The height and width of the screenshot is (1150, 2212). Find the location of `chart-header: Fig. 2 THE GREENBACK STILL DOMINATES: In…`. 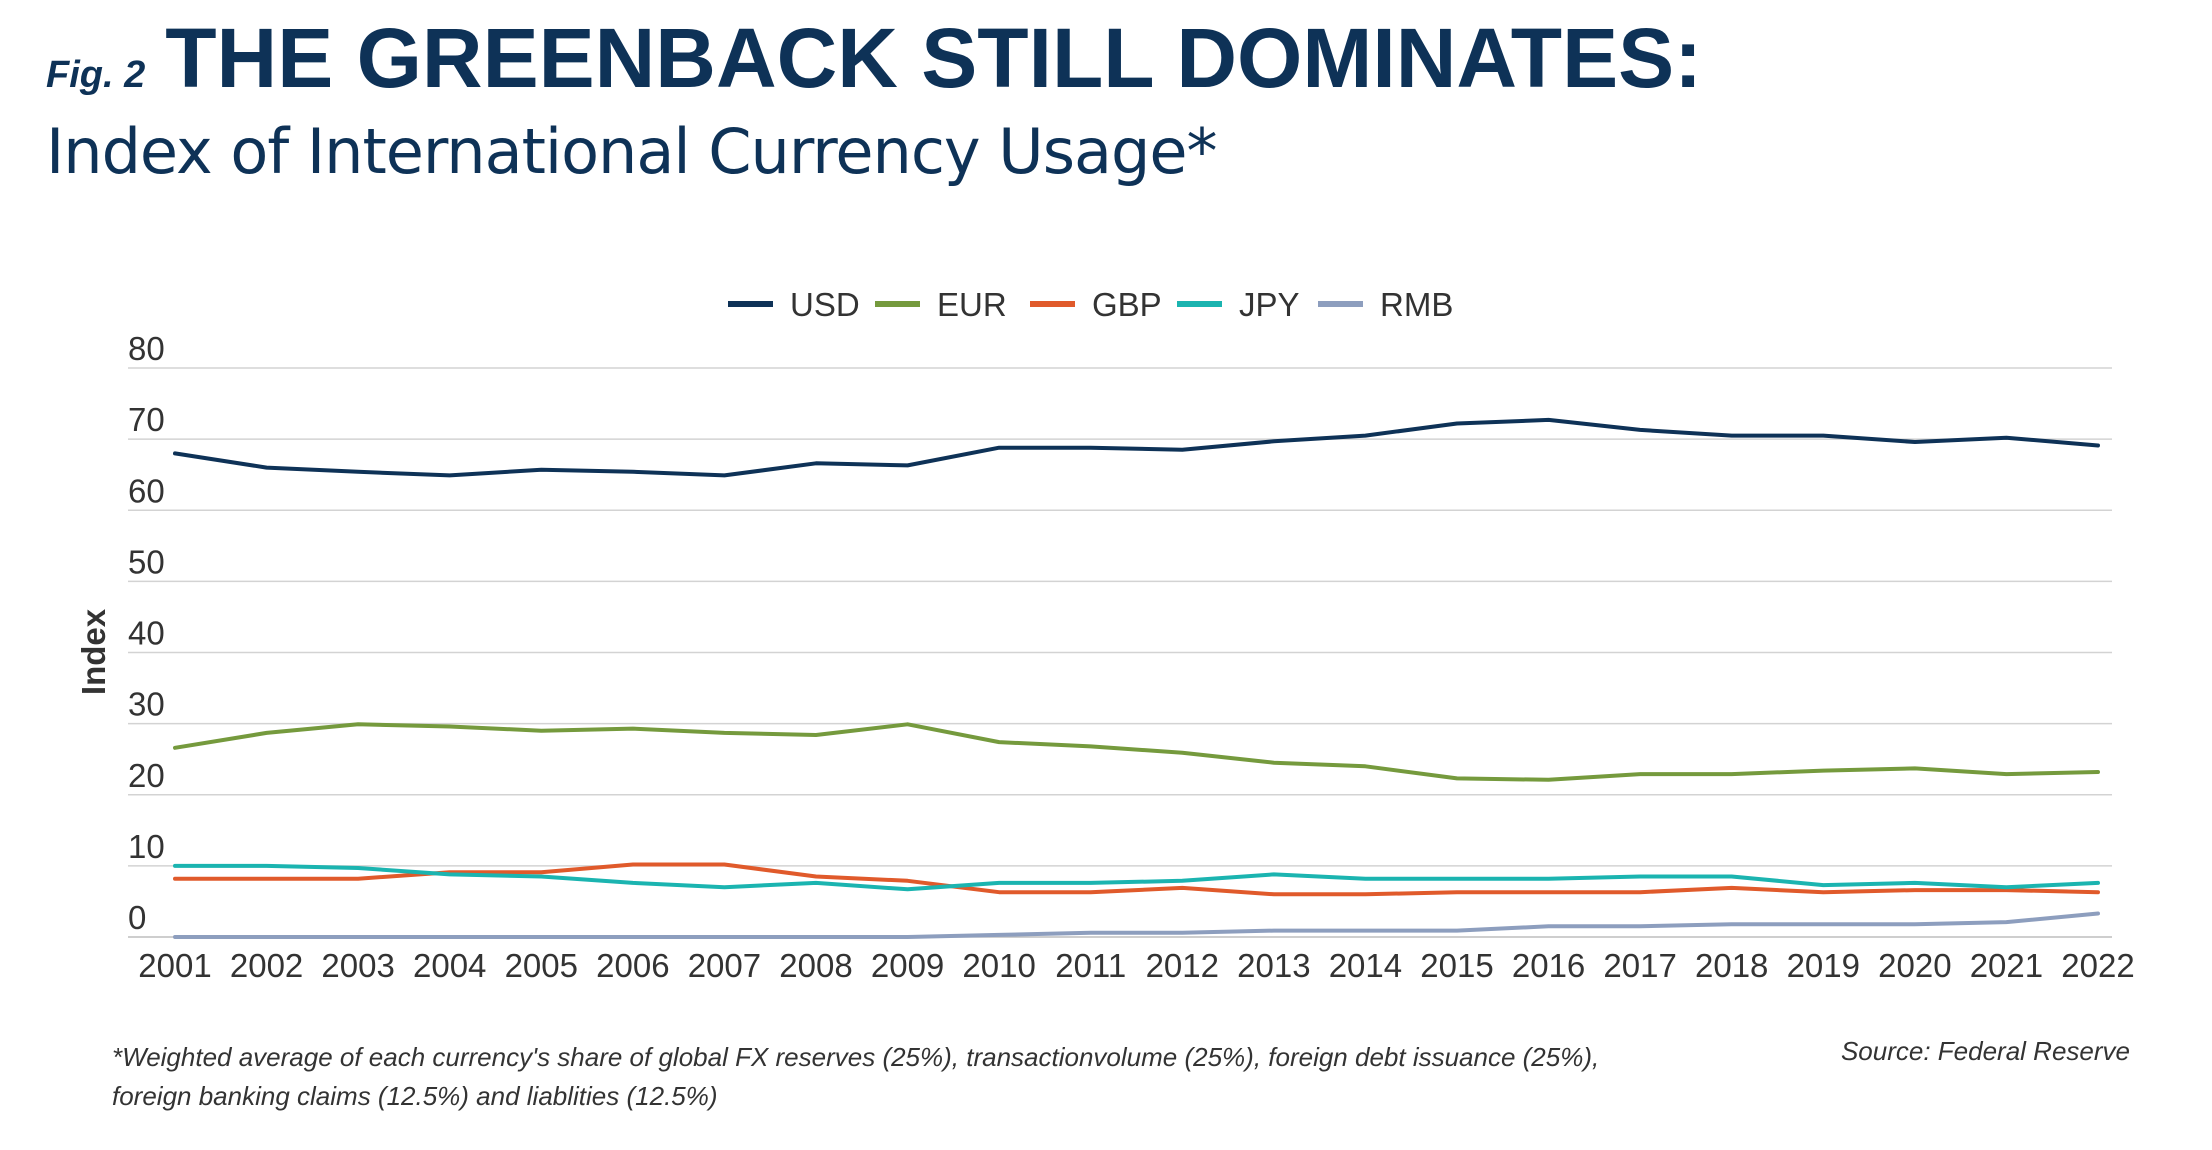

chart-header: Fig. 2 THE GREENBACK STILL DOMINATES: In… is located at coordinates (874, 99).